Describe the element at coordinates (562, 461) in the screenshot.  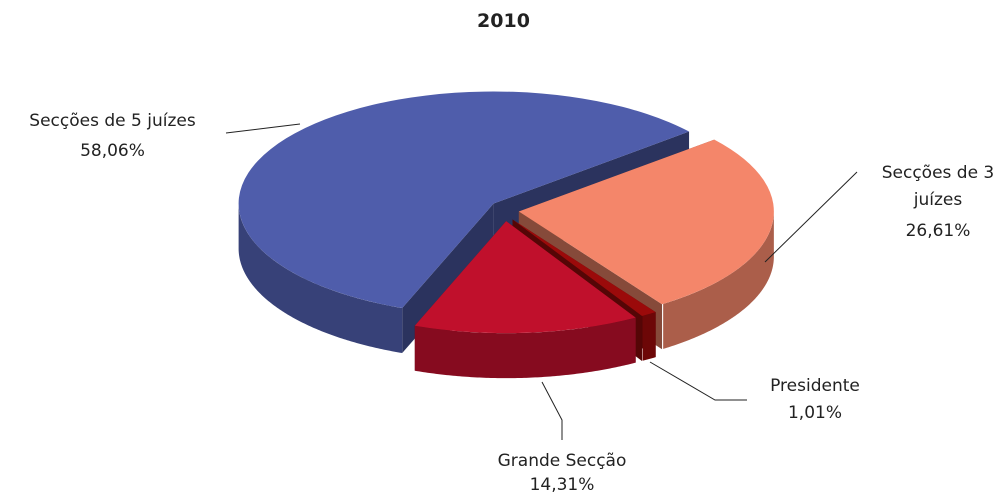
I see `slice-label: Grande Secção` at that location.